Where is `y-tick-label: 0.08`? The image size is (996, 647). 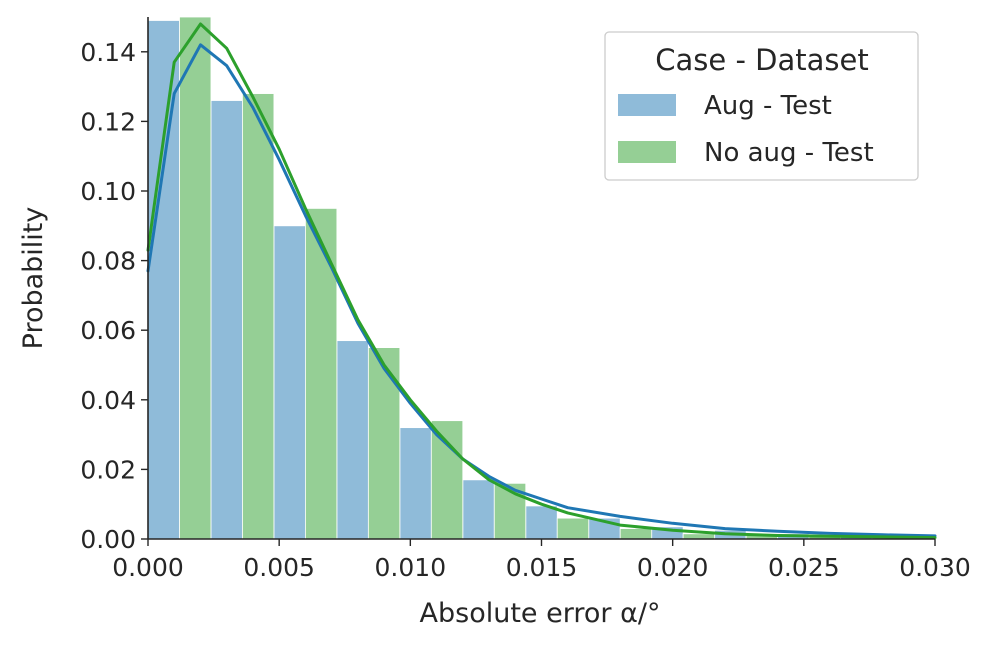 y-tick-label: 0.08 is located at coordinates (108, 261).